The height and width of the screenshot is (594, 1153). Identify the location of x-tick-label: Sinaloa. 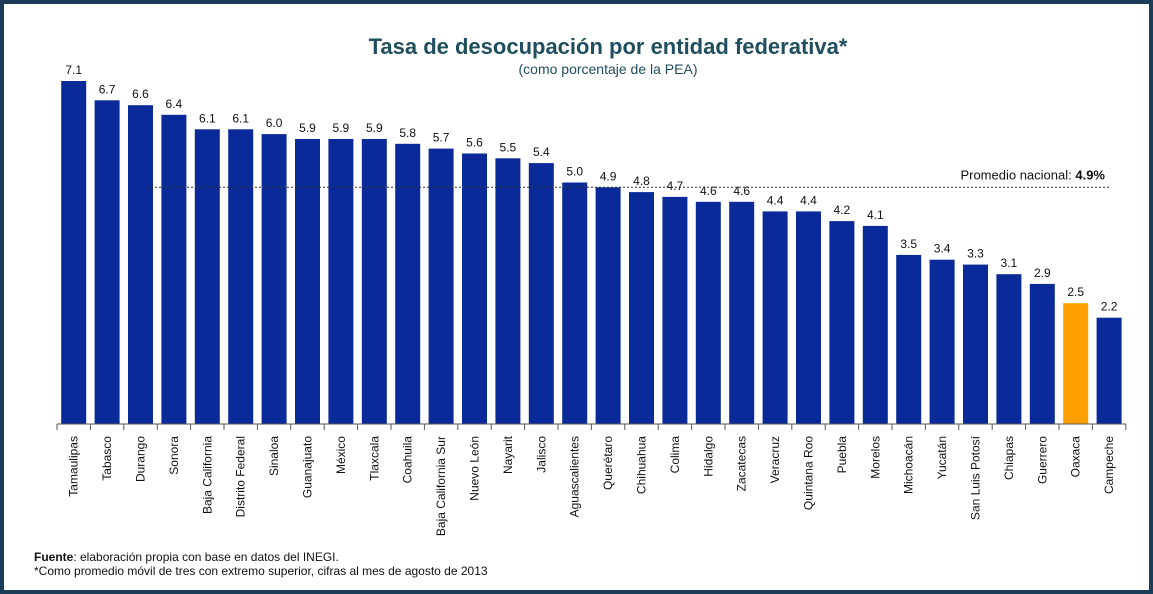
(274, 456).